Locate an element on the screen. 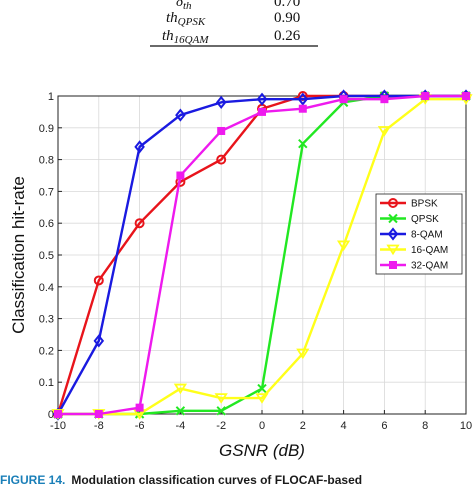 Image resolution: width=474 pixels, height=484 pixels. table-row-2-label: thQPSK is located at coordinates (186, 19).